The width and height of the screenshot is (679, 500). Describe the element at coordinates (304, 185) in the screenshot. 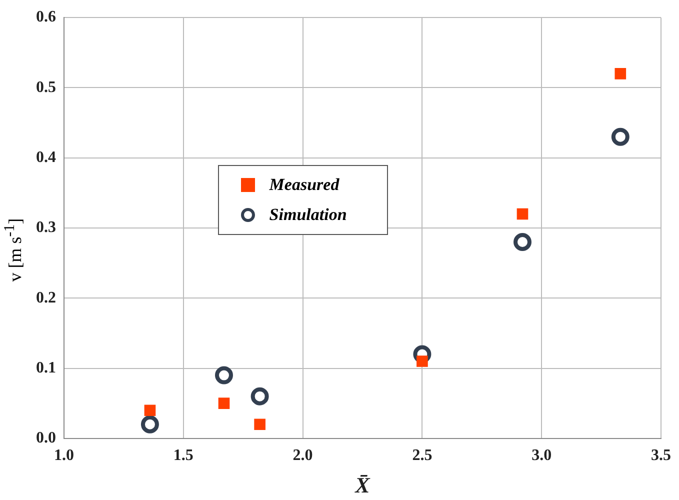

I see `legend-label: Measured` at that location.